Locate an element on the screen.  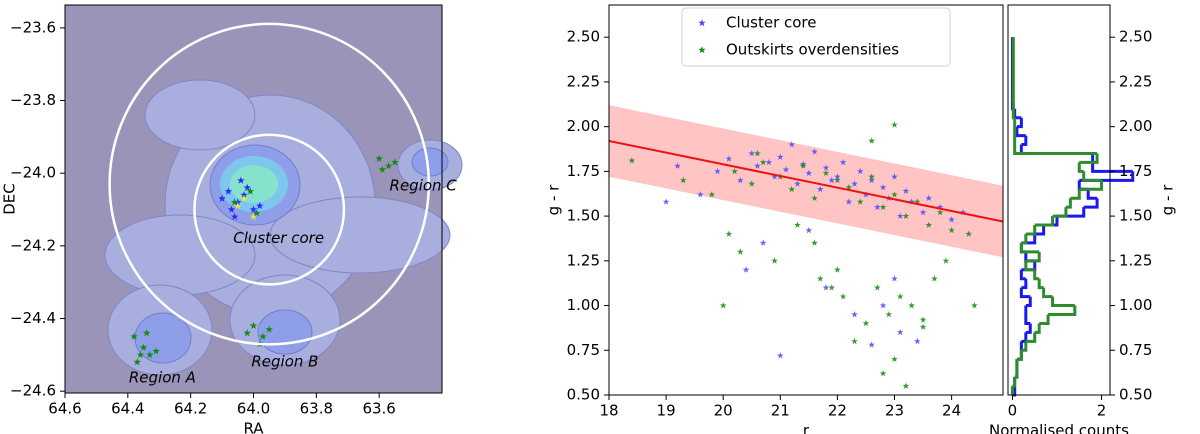
x-tick-label: 0 is located at coordinates (1013, 411).